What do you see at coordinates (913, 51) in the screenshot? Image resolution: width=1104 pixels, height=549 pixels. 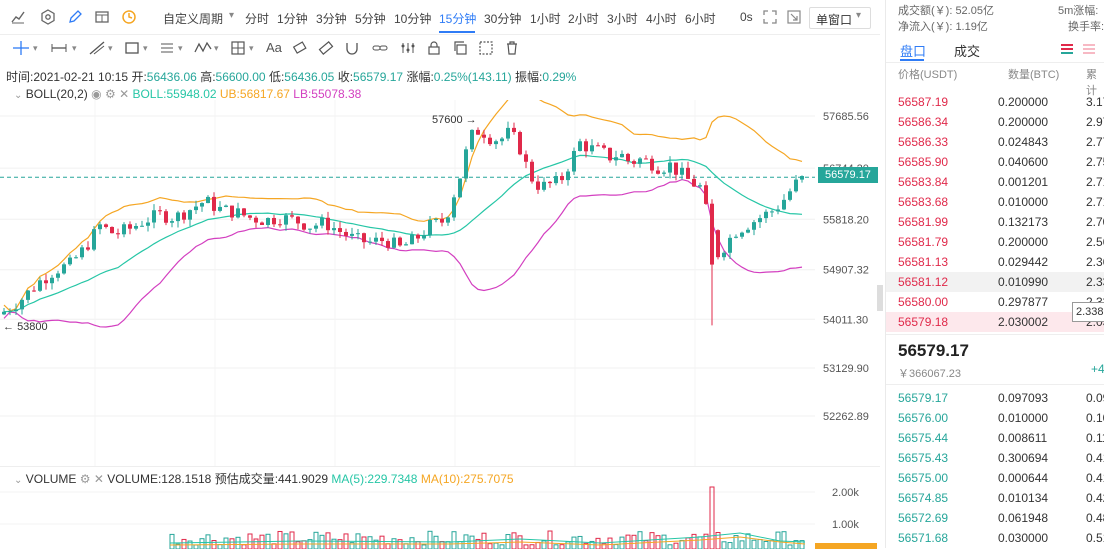 I see `tab-orderbook: 盘口` at bounding box center [913, 51].